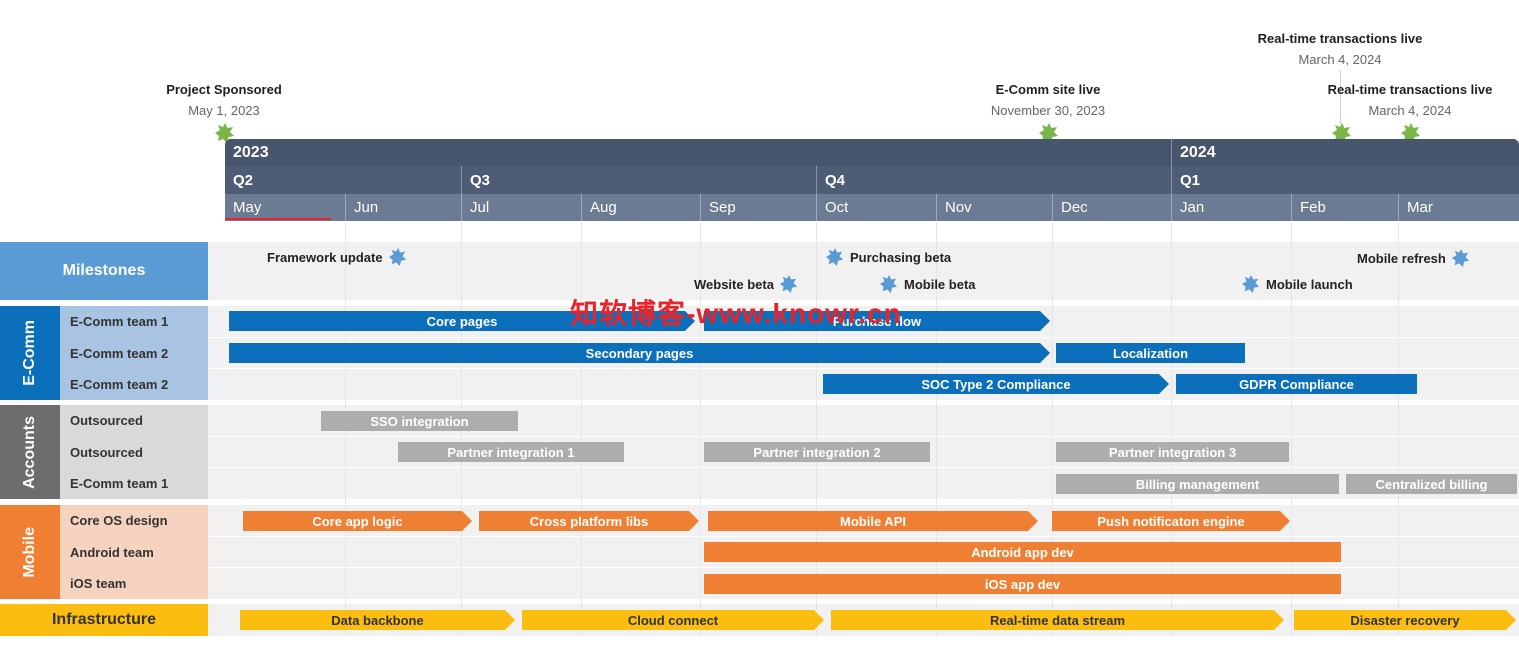 This screenshot has height=670, width=1519. Describe the element at coordinates (837, 207) in the screenshot. I see `month-label: Oct` at that location.